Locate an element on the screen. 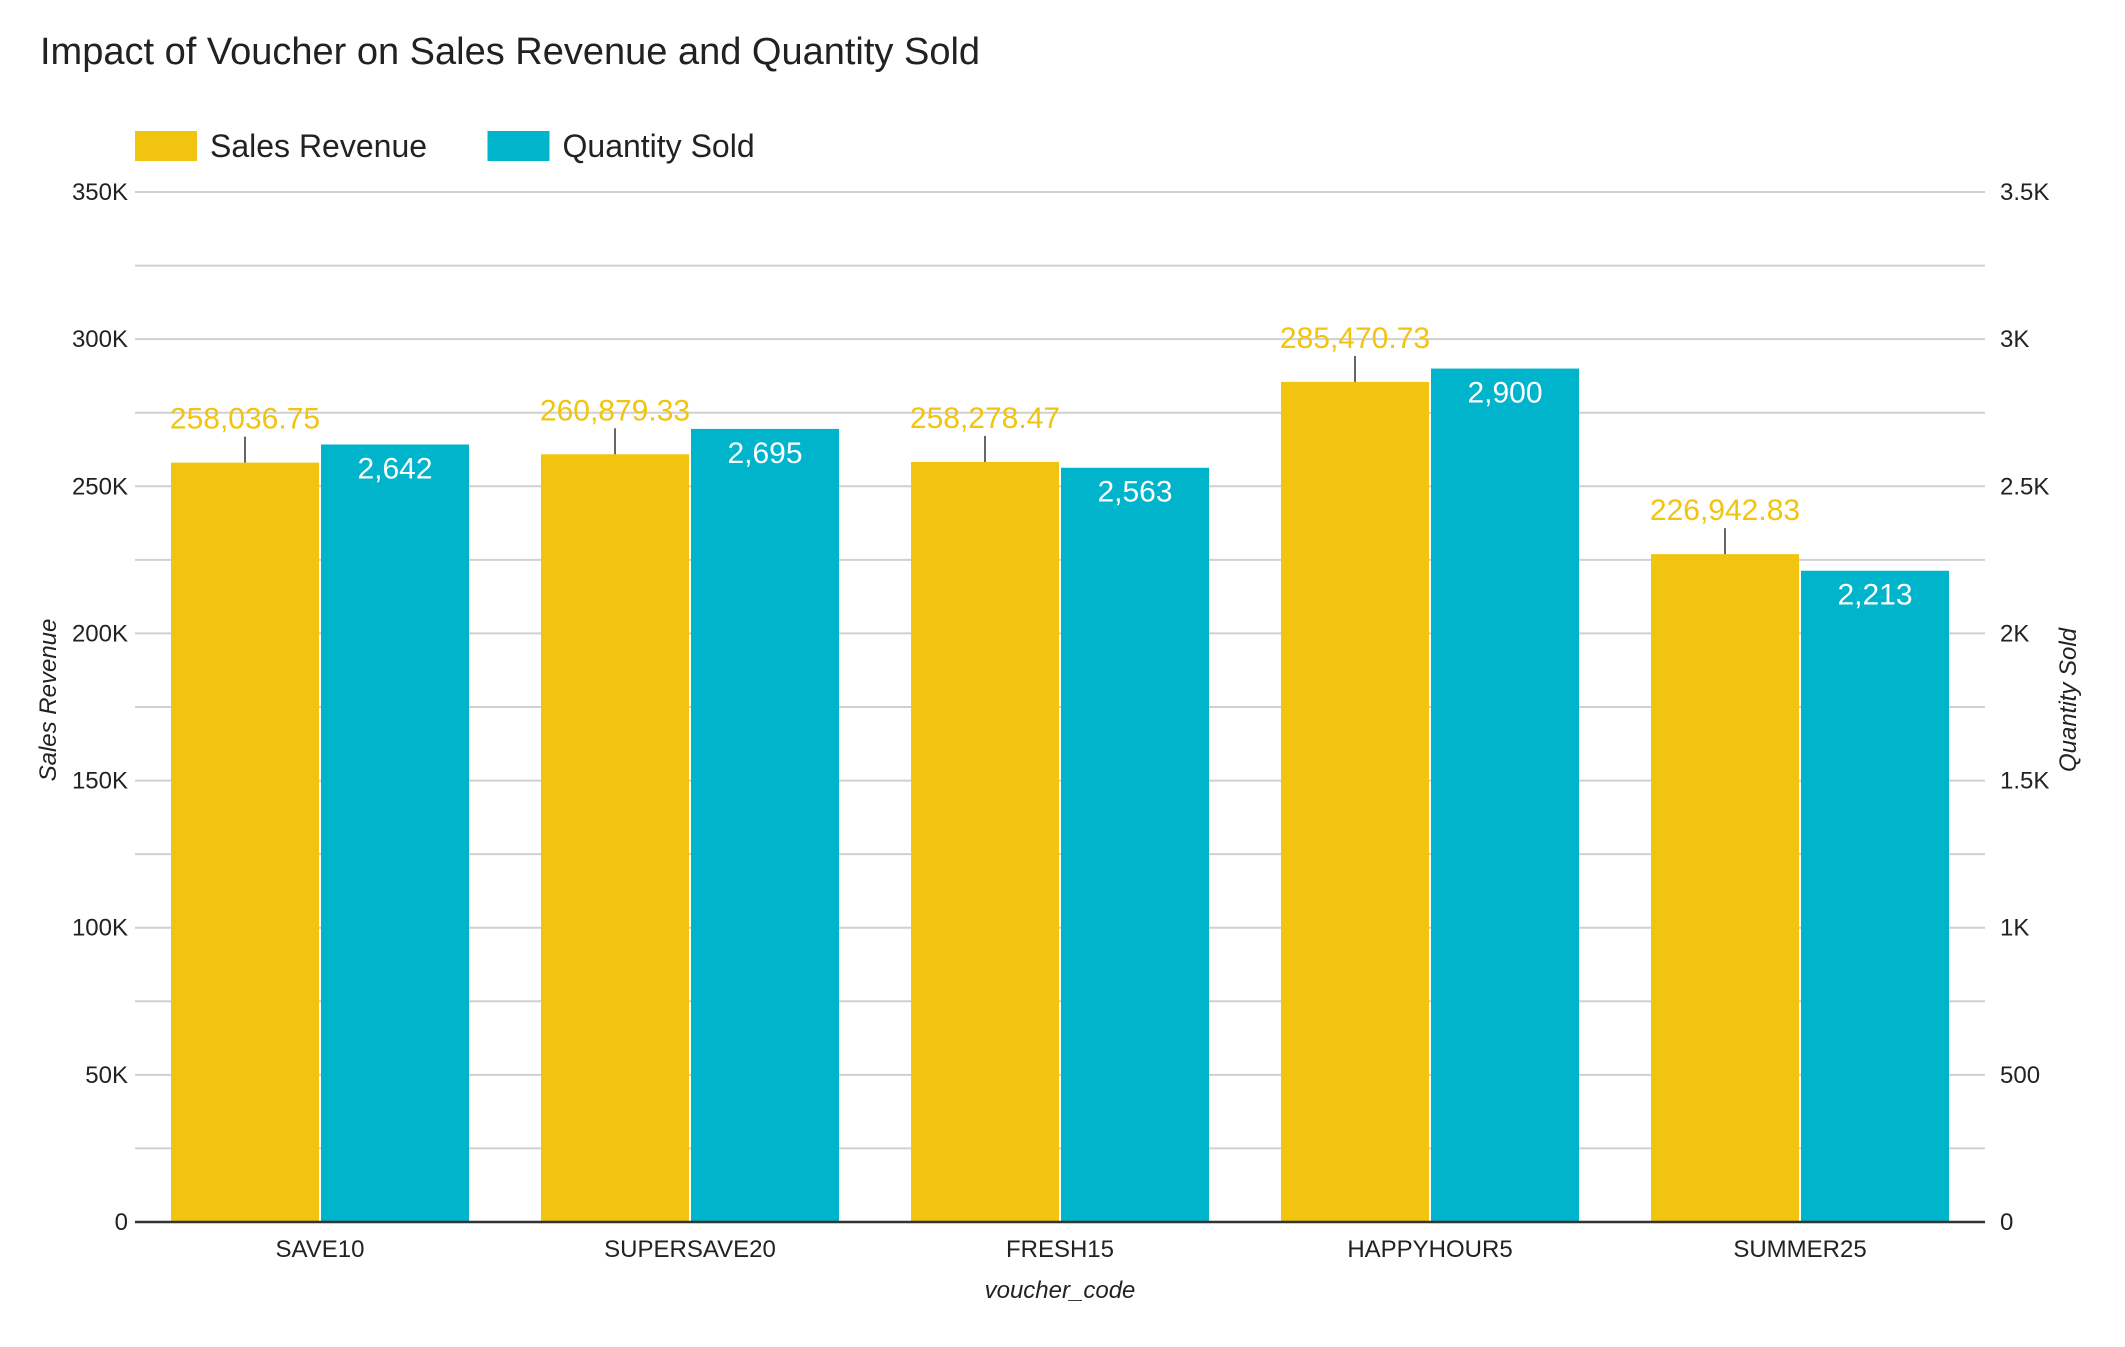 The image size is (2125, 1347). legend-label: Quantity Sold is located at coordinates (659, 146).